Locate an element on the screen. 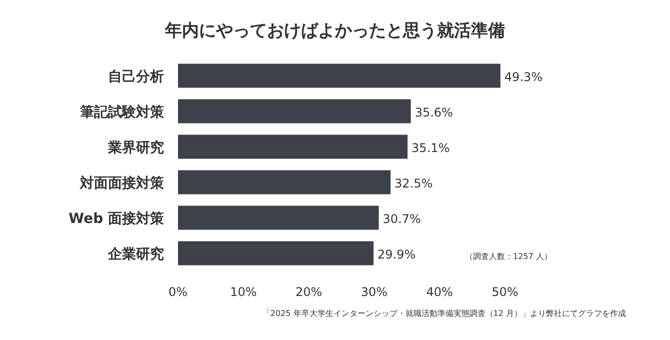 This screenshot has height=340, width=670. x-tick-label: 30% is located at coordinates (374, 292).